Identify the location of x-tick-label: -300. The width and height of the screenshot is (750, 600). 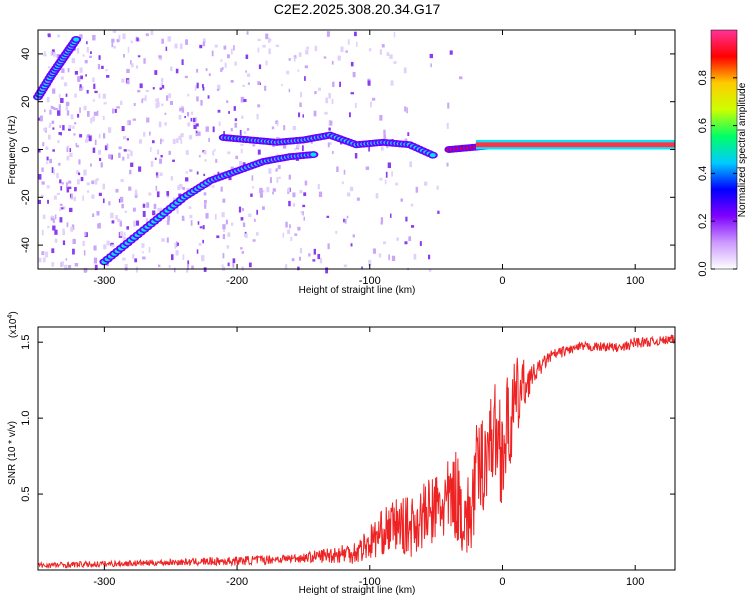
(104, 281).